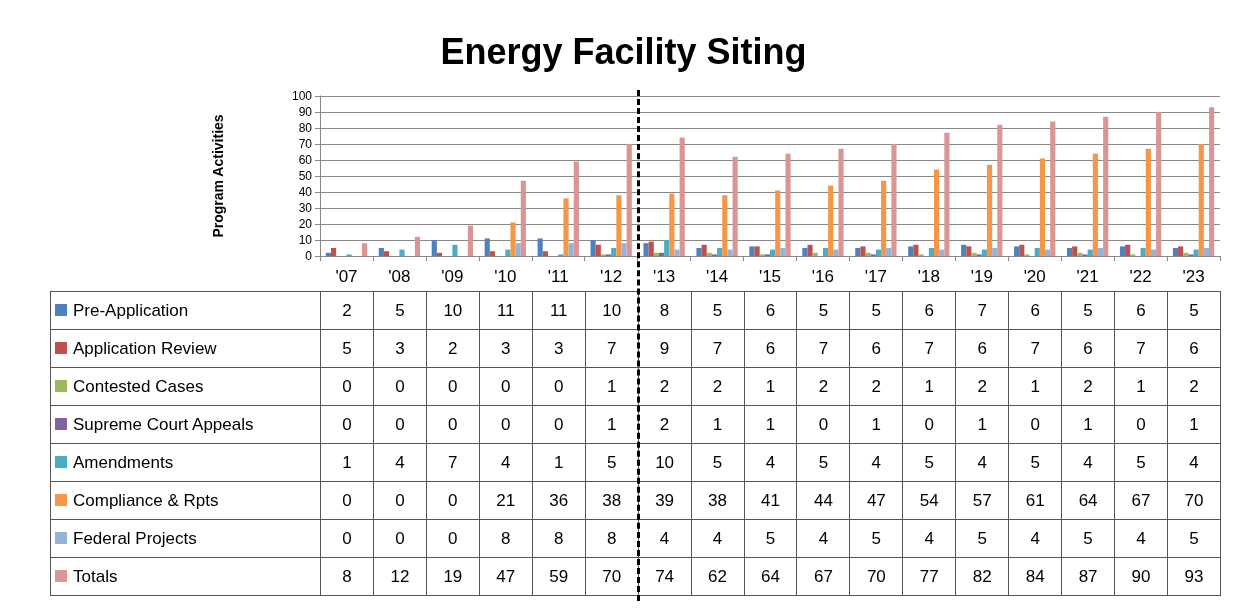 The height and width of the screenshot is (609, 1247). I want to click on data-label: 47, so click(876, 500).